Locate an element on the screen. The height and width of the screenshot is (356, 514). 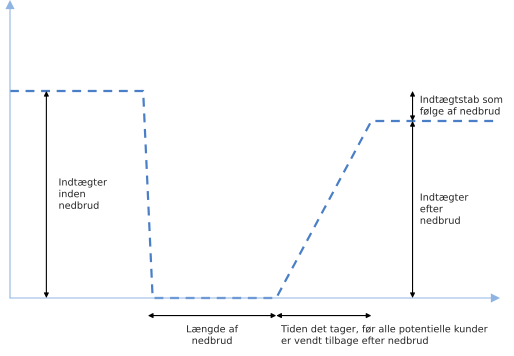
annotation: Indtægter efter nedbrud is located at coordinates (444, 208).